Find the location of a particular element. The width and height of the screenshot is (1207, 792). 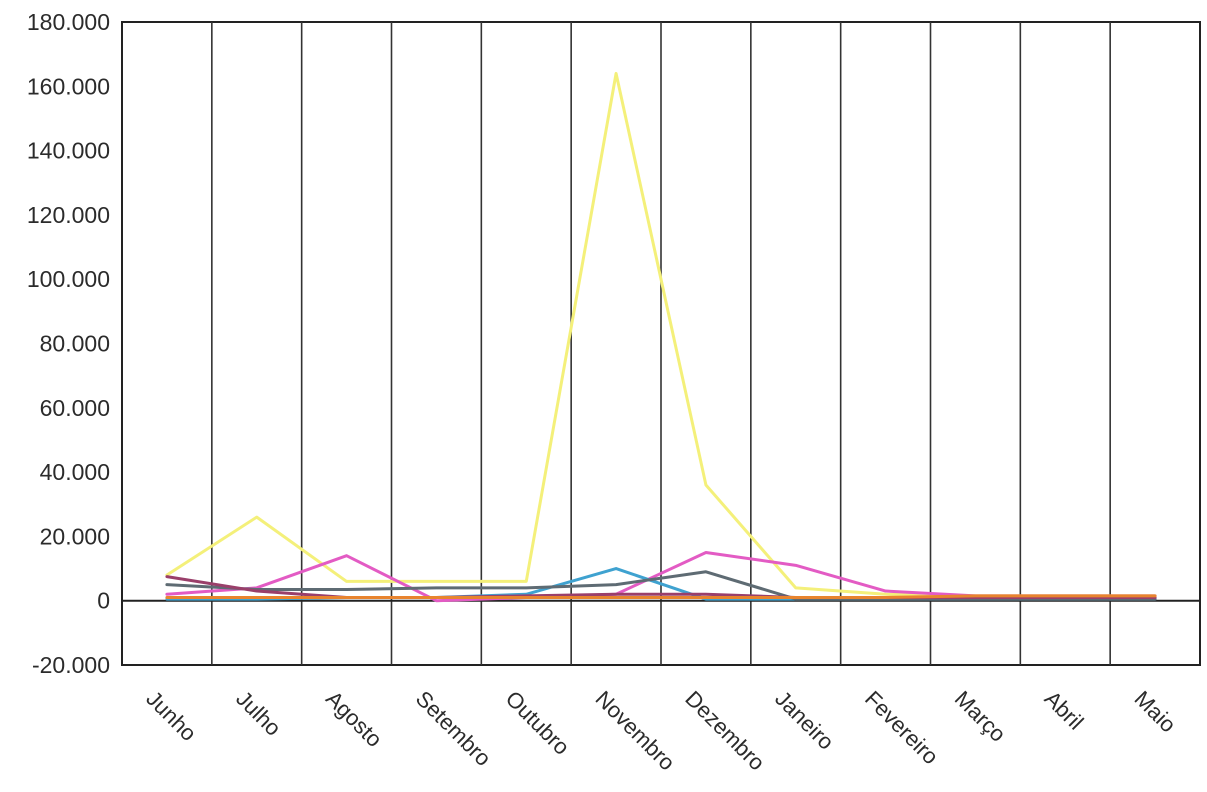

y-tick-label: 140.000 is located at coordinates (68, 151).